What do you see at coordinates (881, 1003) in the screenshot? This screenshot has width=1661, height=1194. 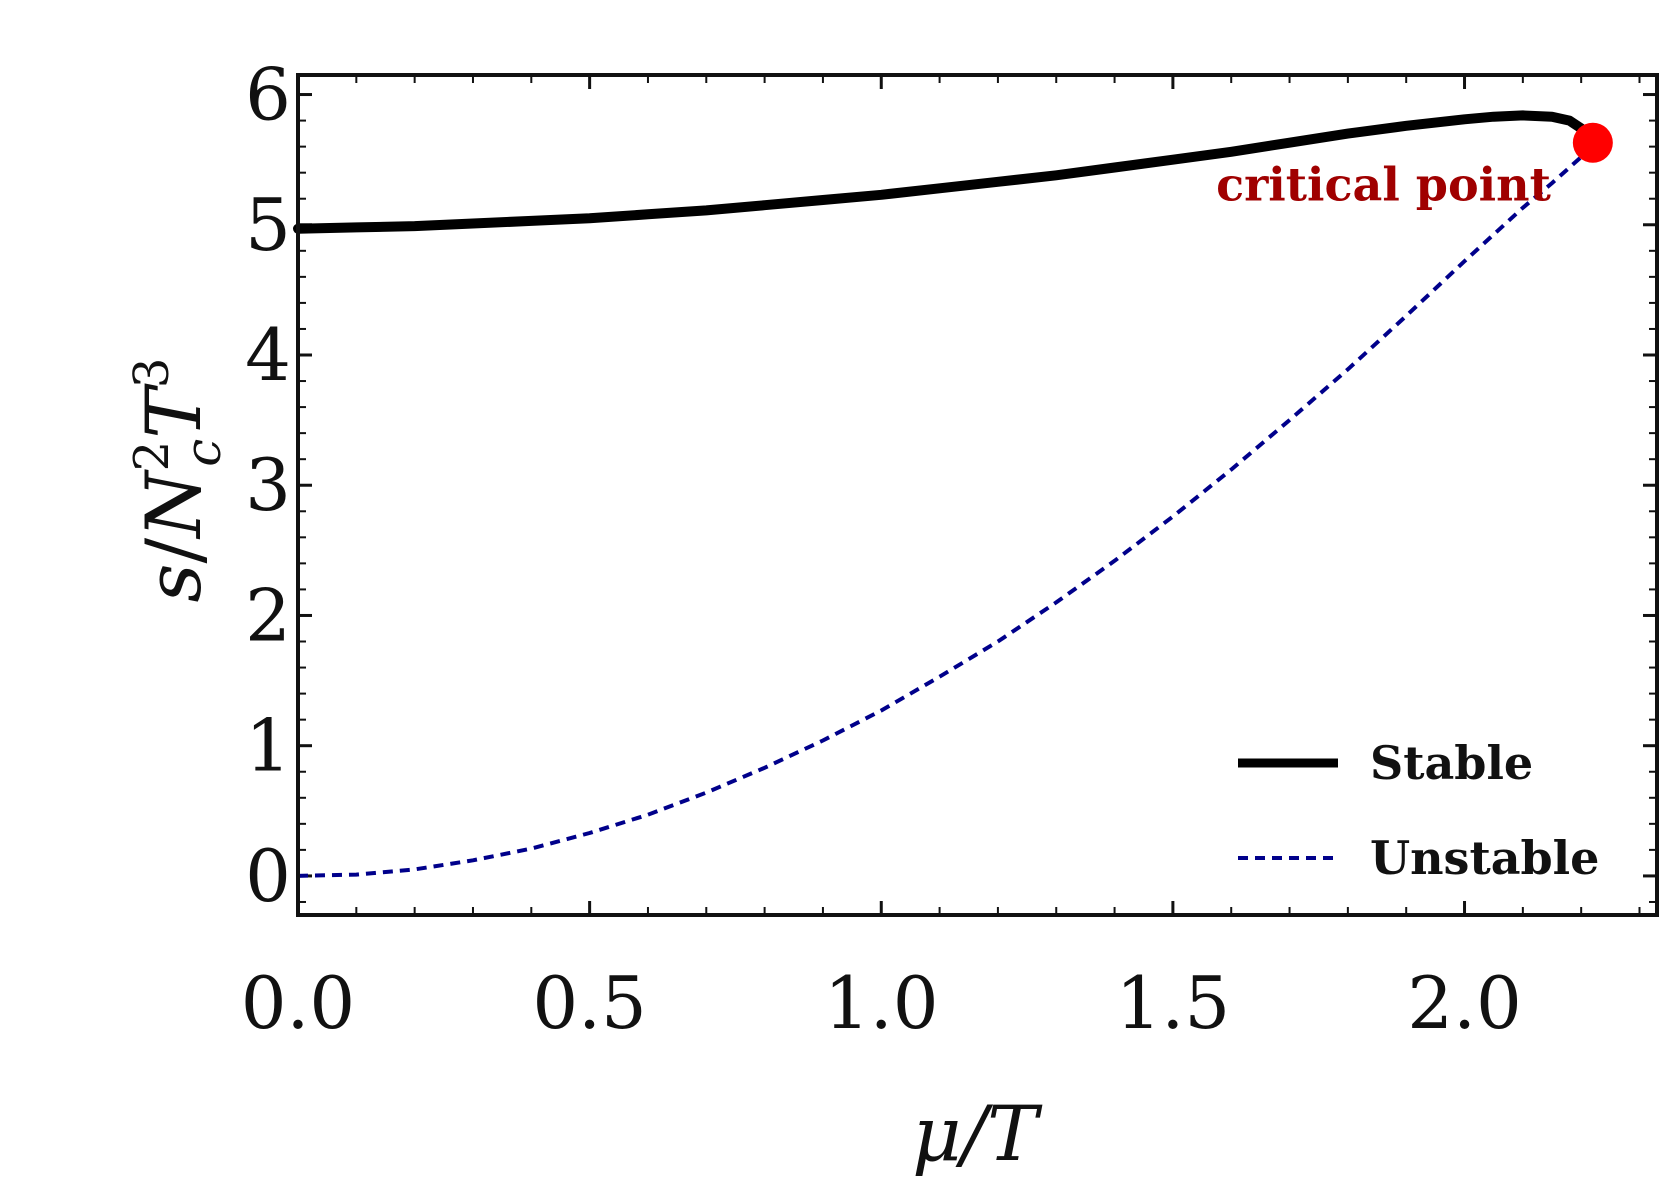 I see `x-tick-label: 1.0` at bounding box center [881, 1003].